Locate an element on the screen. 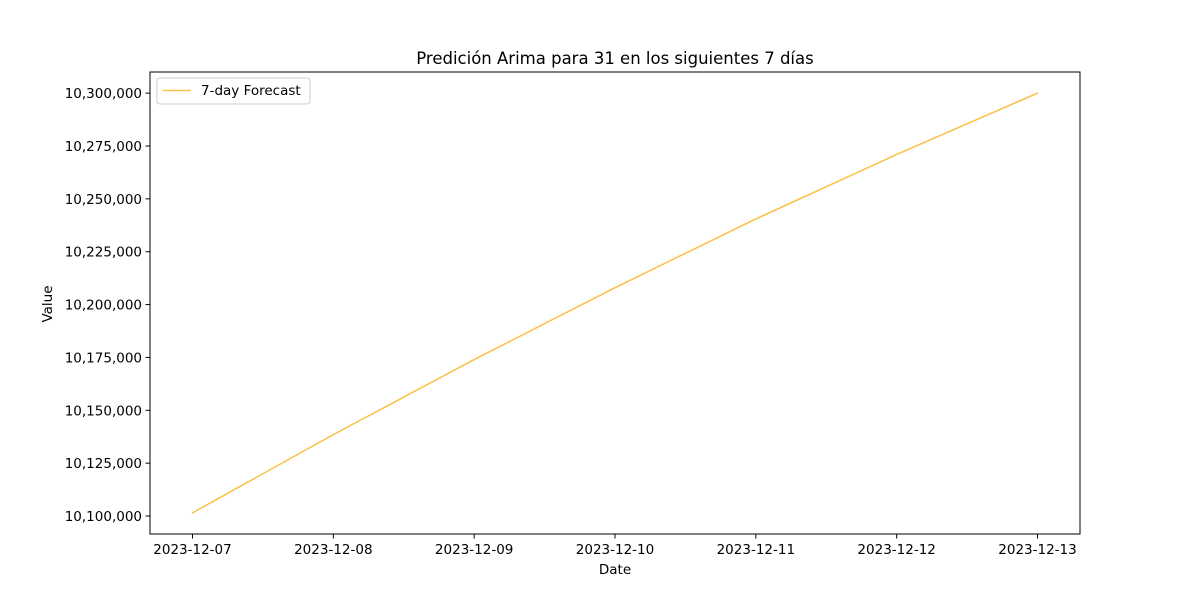 Image resolution: width=1200 pixels, height=605 pixels. y-tick-label: 10,175,000 is located at coordinates (103, 358).